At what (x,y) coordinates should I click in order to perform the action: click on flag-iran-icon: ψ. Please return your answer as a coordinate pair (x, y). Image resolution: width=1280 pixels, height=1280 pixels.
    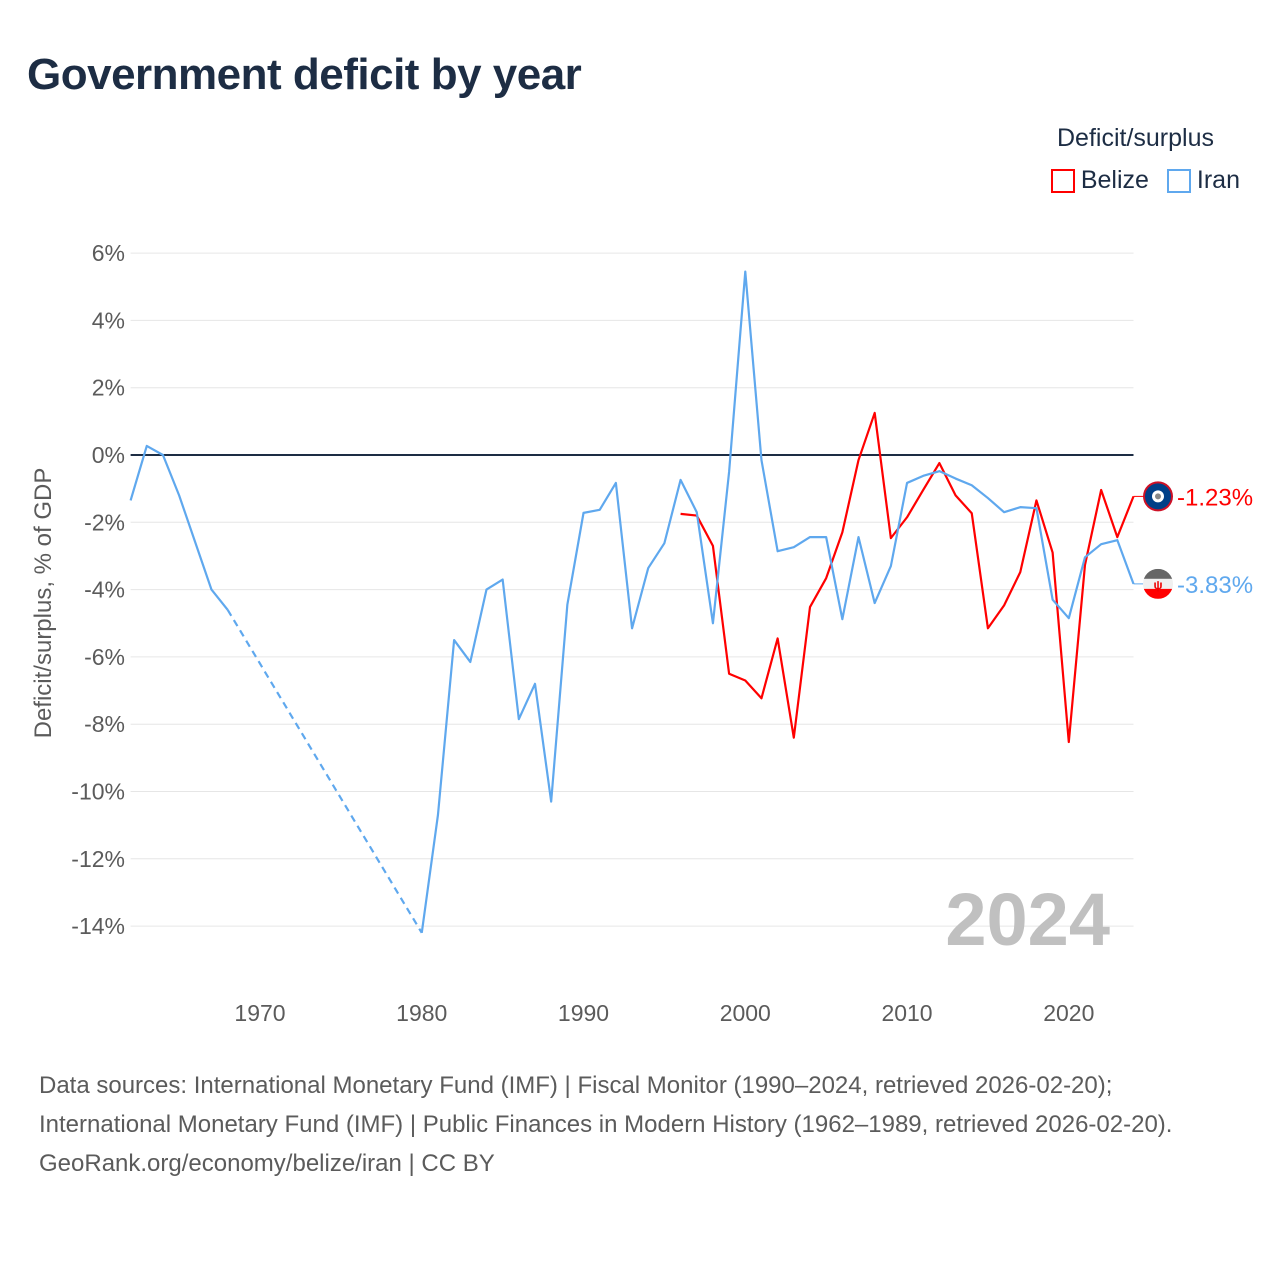
    Looking at the image, I should click on (1158, 583).